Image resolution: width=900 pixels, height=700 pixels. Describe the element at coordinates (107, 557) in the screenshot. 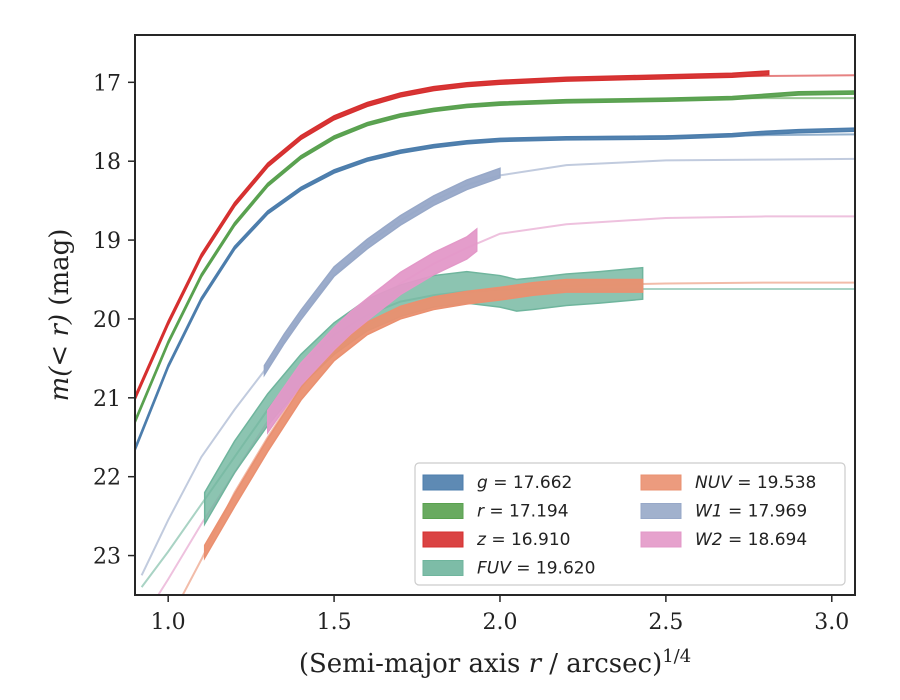

I see `y-tick-label: 23` at that location.